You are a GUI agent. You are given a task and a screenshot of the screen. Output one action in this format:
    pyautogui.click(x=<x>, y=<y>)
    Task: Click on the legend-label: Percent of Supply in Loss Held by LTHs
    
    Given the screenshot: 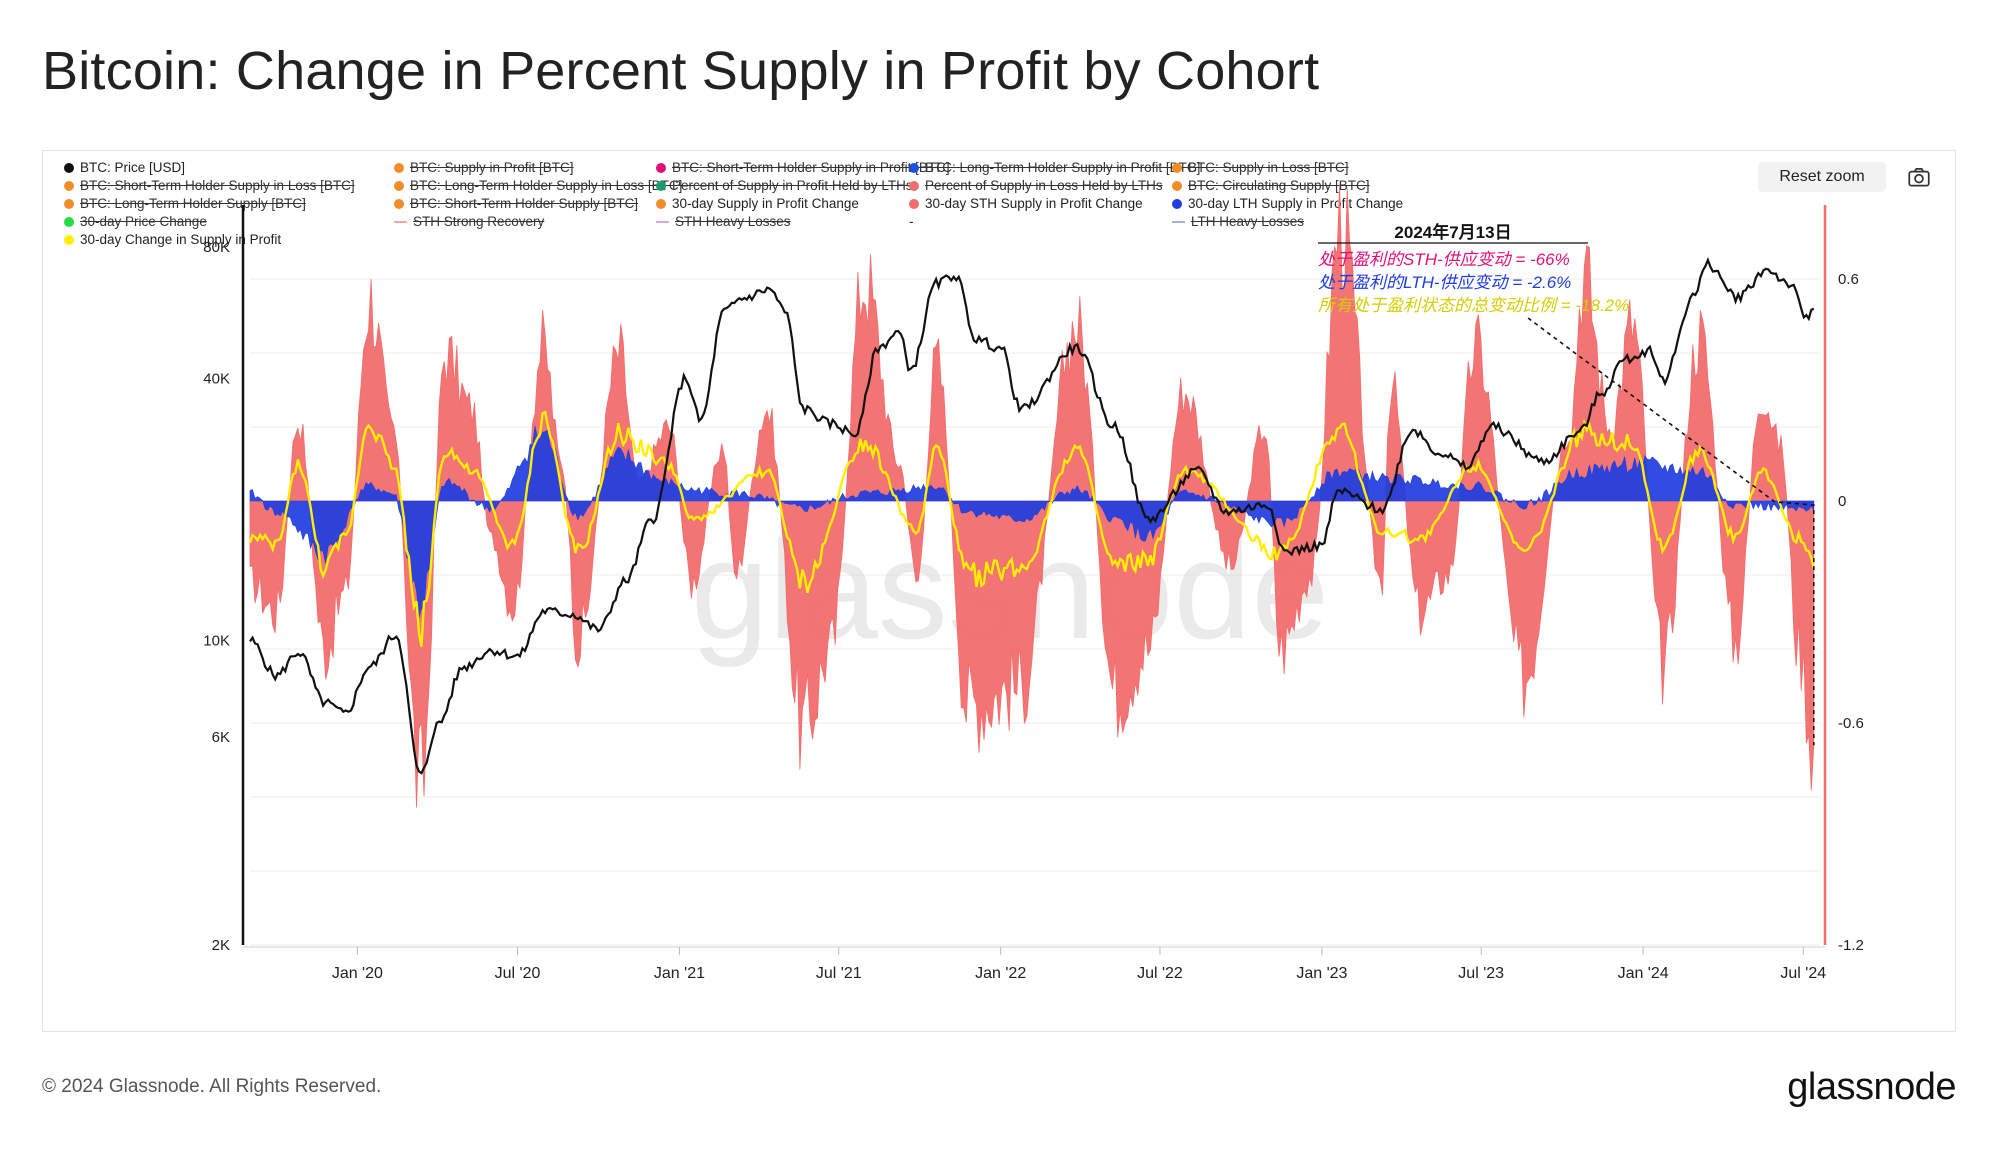 What is the action you would take?
    pyautogui.click(x=1044, y=185)
    